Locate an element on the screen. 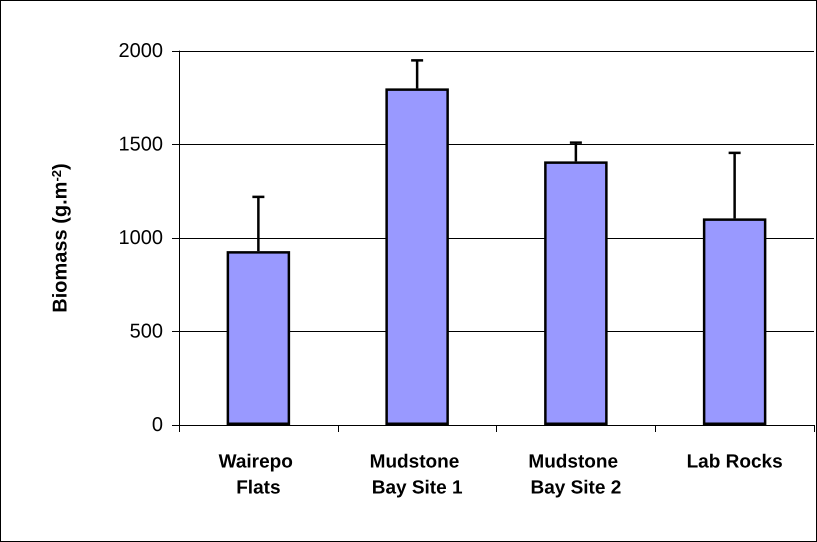 The height and width of the screenshot is (542, 817). y-axis-title: Biomass (g.m-2) is located at coordinates (60, 238).